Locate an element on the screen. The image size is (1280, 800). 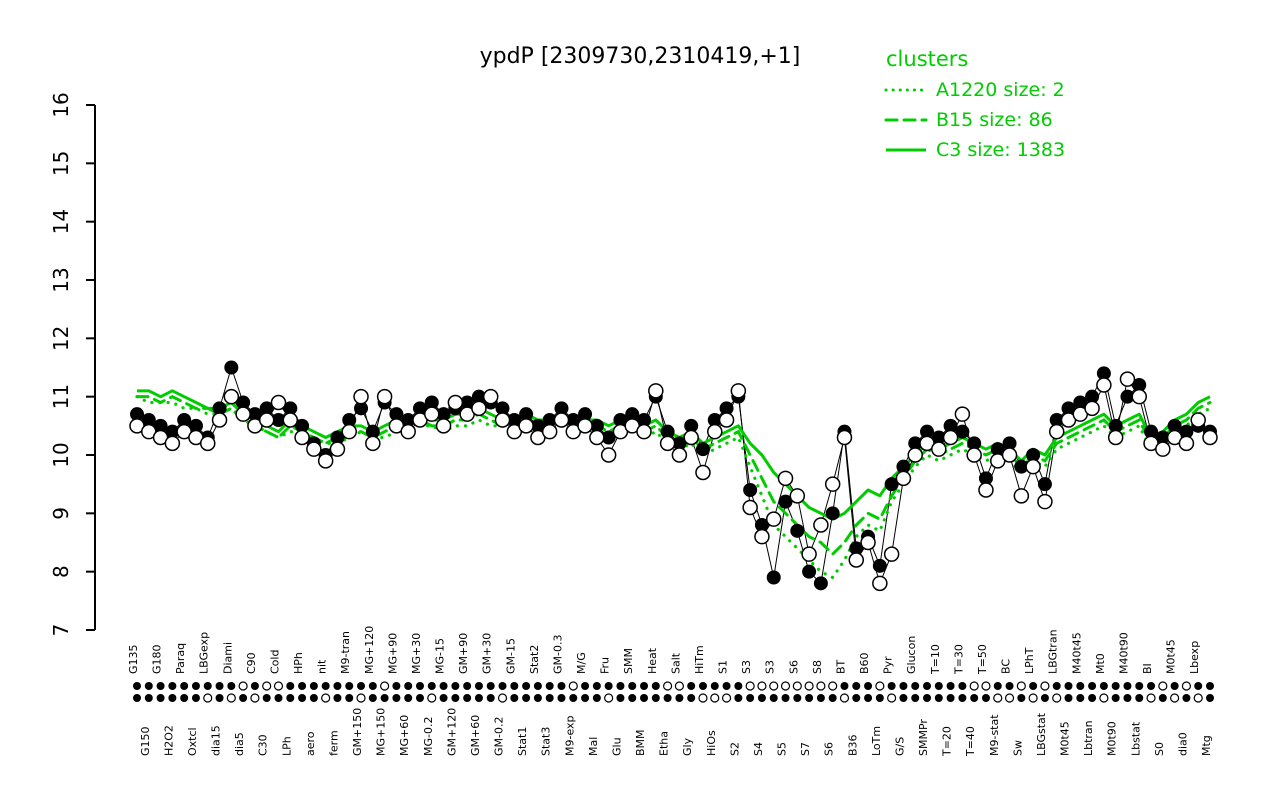
x-axis-condition-label: Cold is located at coordinates (274, 662).